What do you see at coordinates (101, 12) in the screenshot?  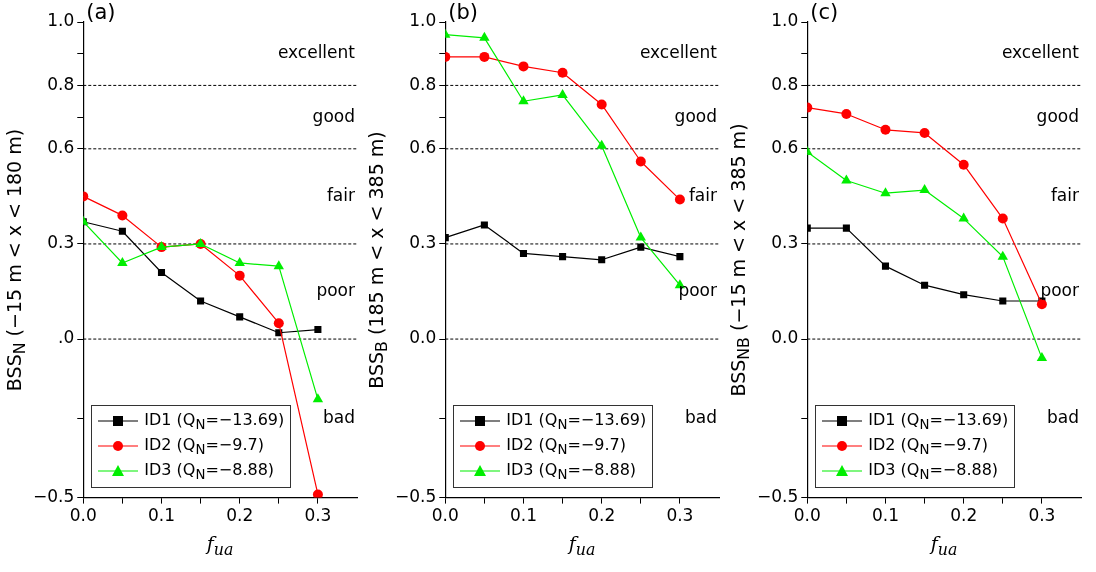 I see `chart-title: (a)` at bounding box center [101, 12].